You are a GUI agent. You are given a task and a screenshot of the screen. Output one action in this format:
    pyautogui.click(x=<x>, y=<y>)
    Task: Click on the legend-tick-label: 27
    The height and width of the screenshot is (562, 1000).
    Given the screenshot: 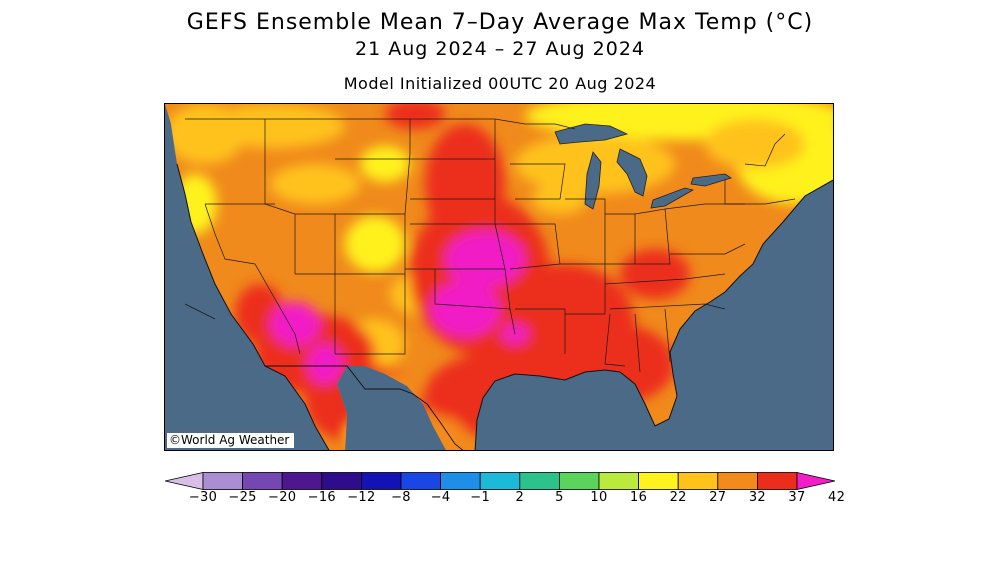 What is the action you would take?
    pyautogui.click(x=718, y=497)
    